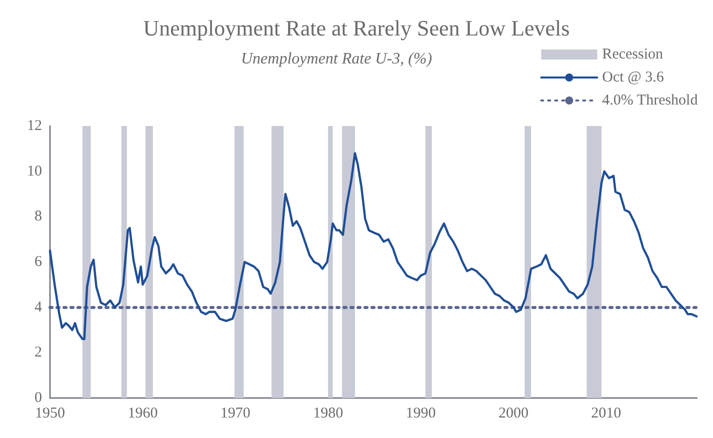 The image size is (713, 438). I want to click on x-tick-label: 2000, so click(513, 414).